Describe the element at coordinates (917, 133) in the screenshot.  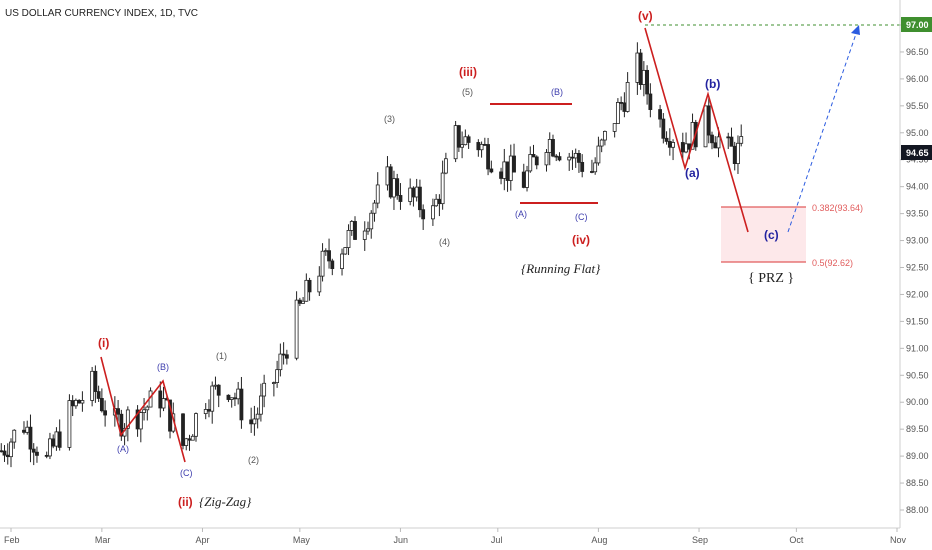
I see `price-axis-tick-label: 95.00` at that location.